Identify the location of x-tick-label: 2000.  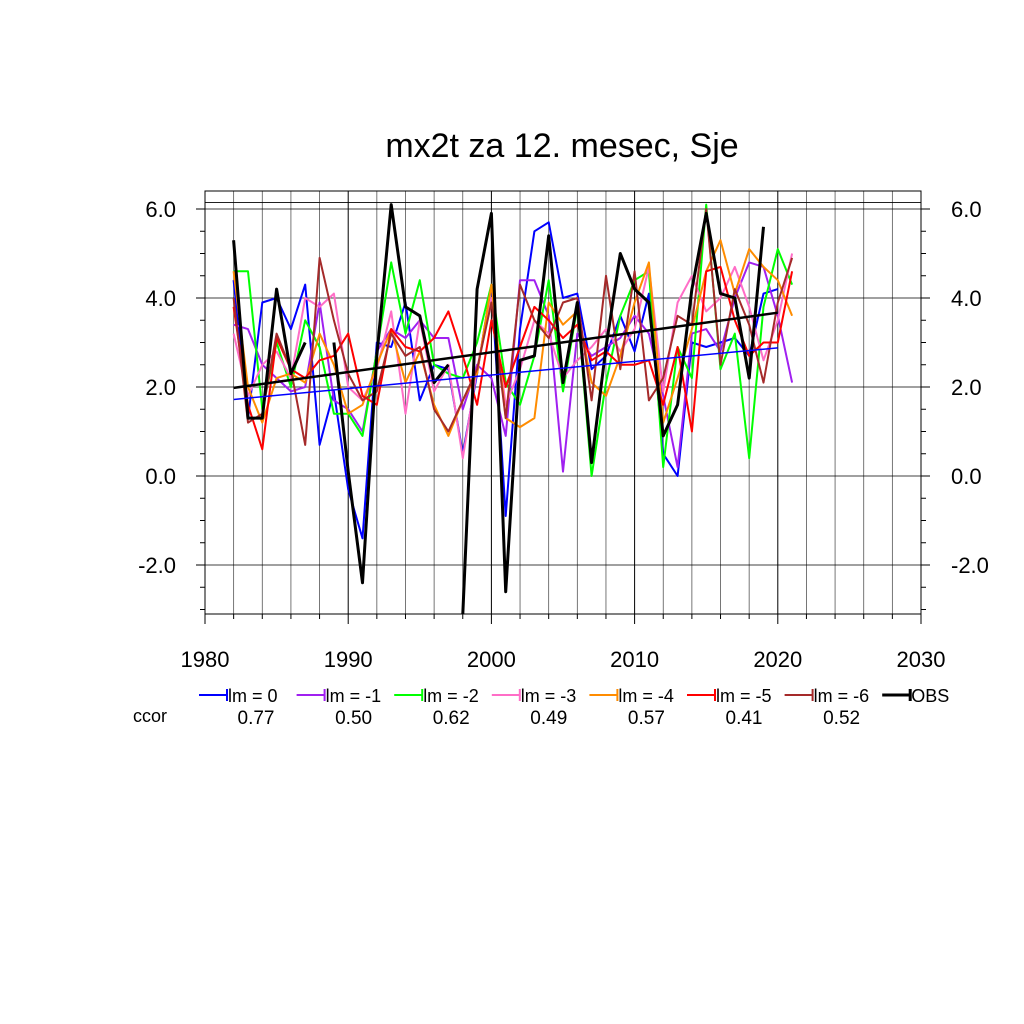
(491, 659).